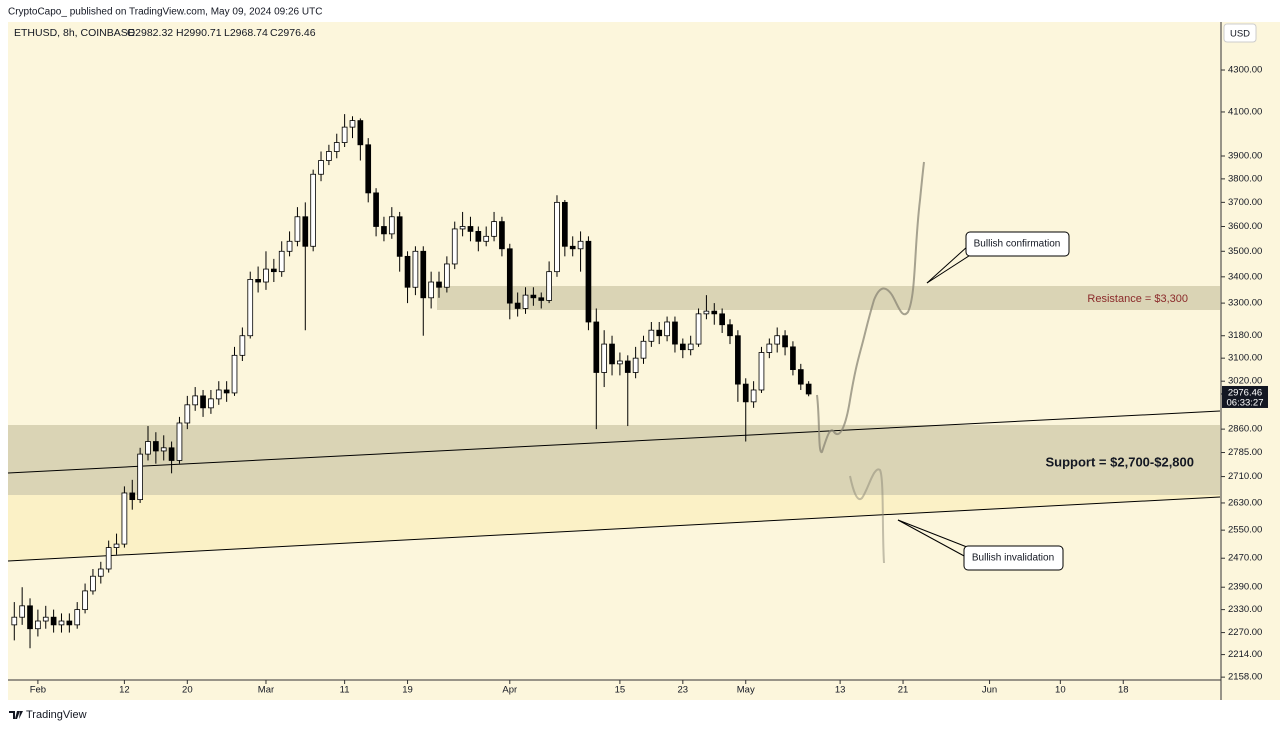 This screenshot has height=729, width=1280. What do you see at coordinates (1245, 392) in the screenshot?
I see `last-price-label: 2976.46` at bounding box center [1245, 392].